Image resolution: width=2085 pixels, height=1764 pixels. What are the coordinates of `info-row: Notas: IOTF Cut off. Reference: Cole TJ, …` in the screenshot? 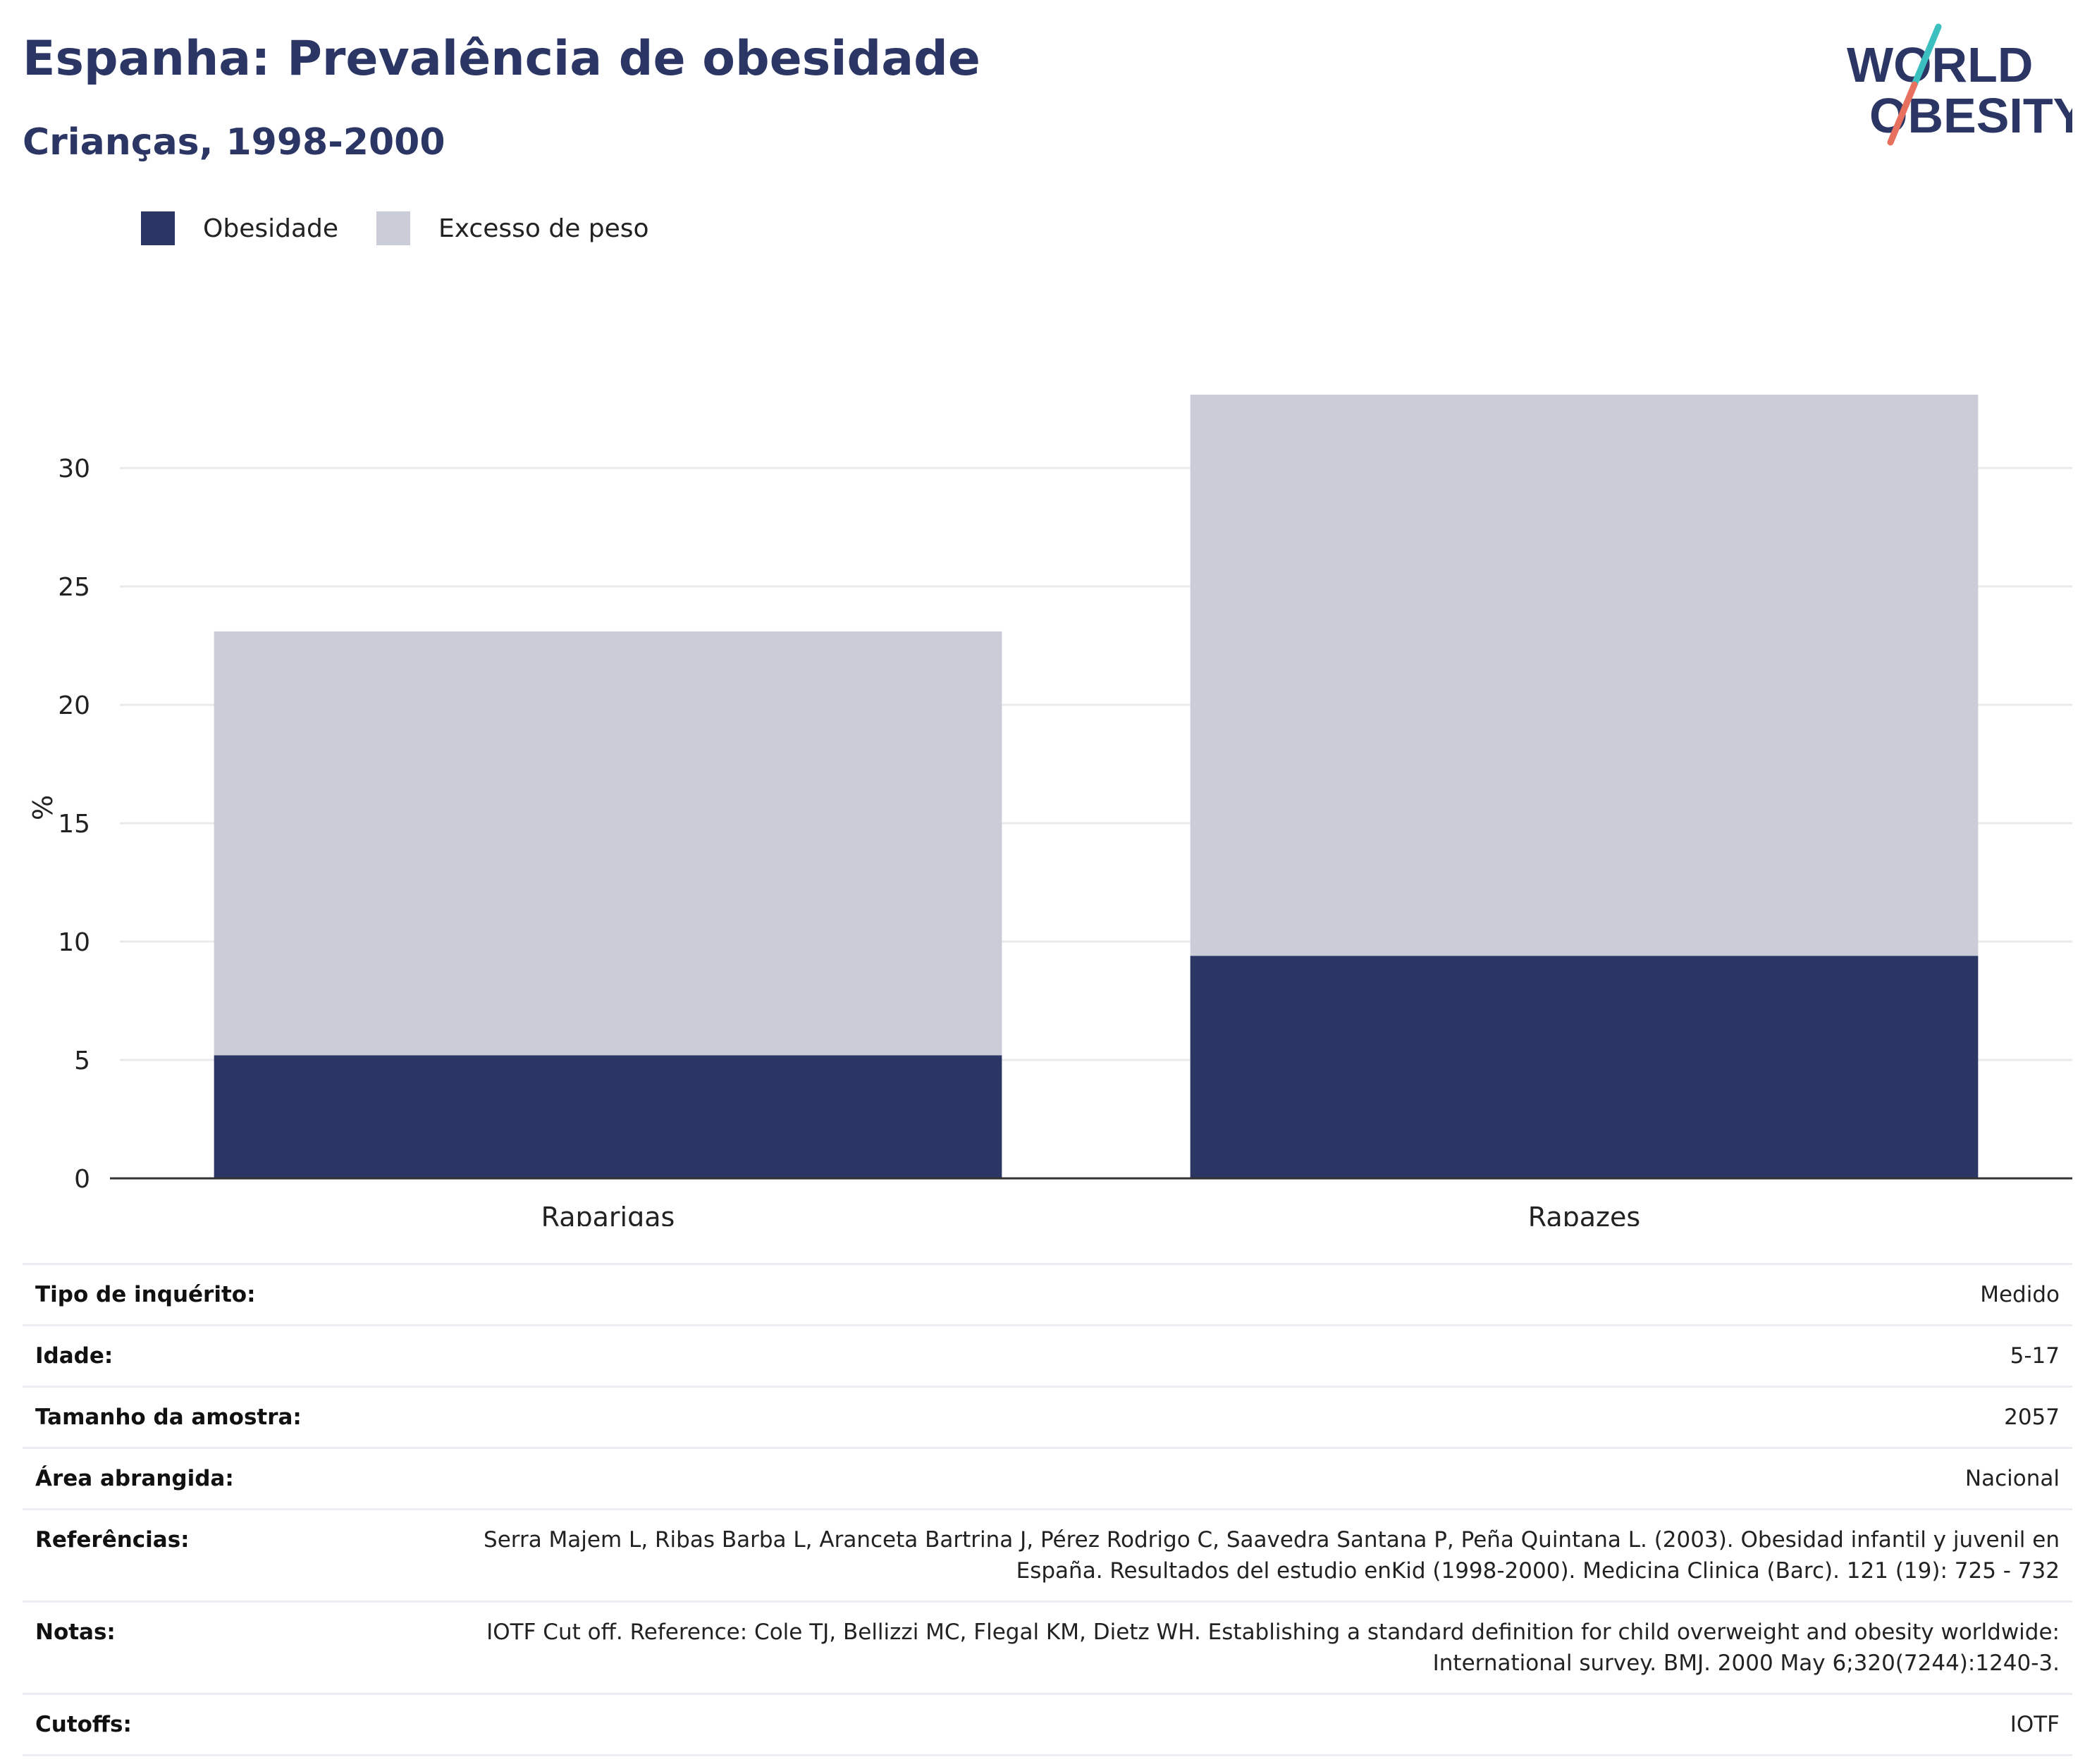 It's located at (1047, 1646).